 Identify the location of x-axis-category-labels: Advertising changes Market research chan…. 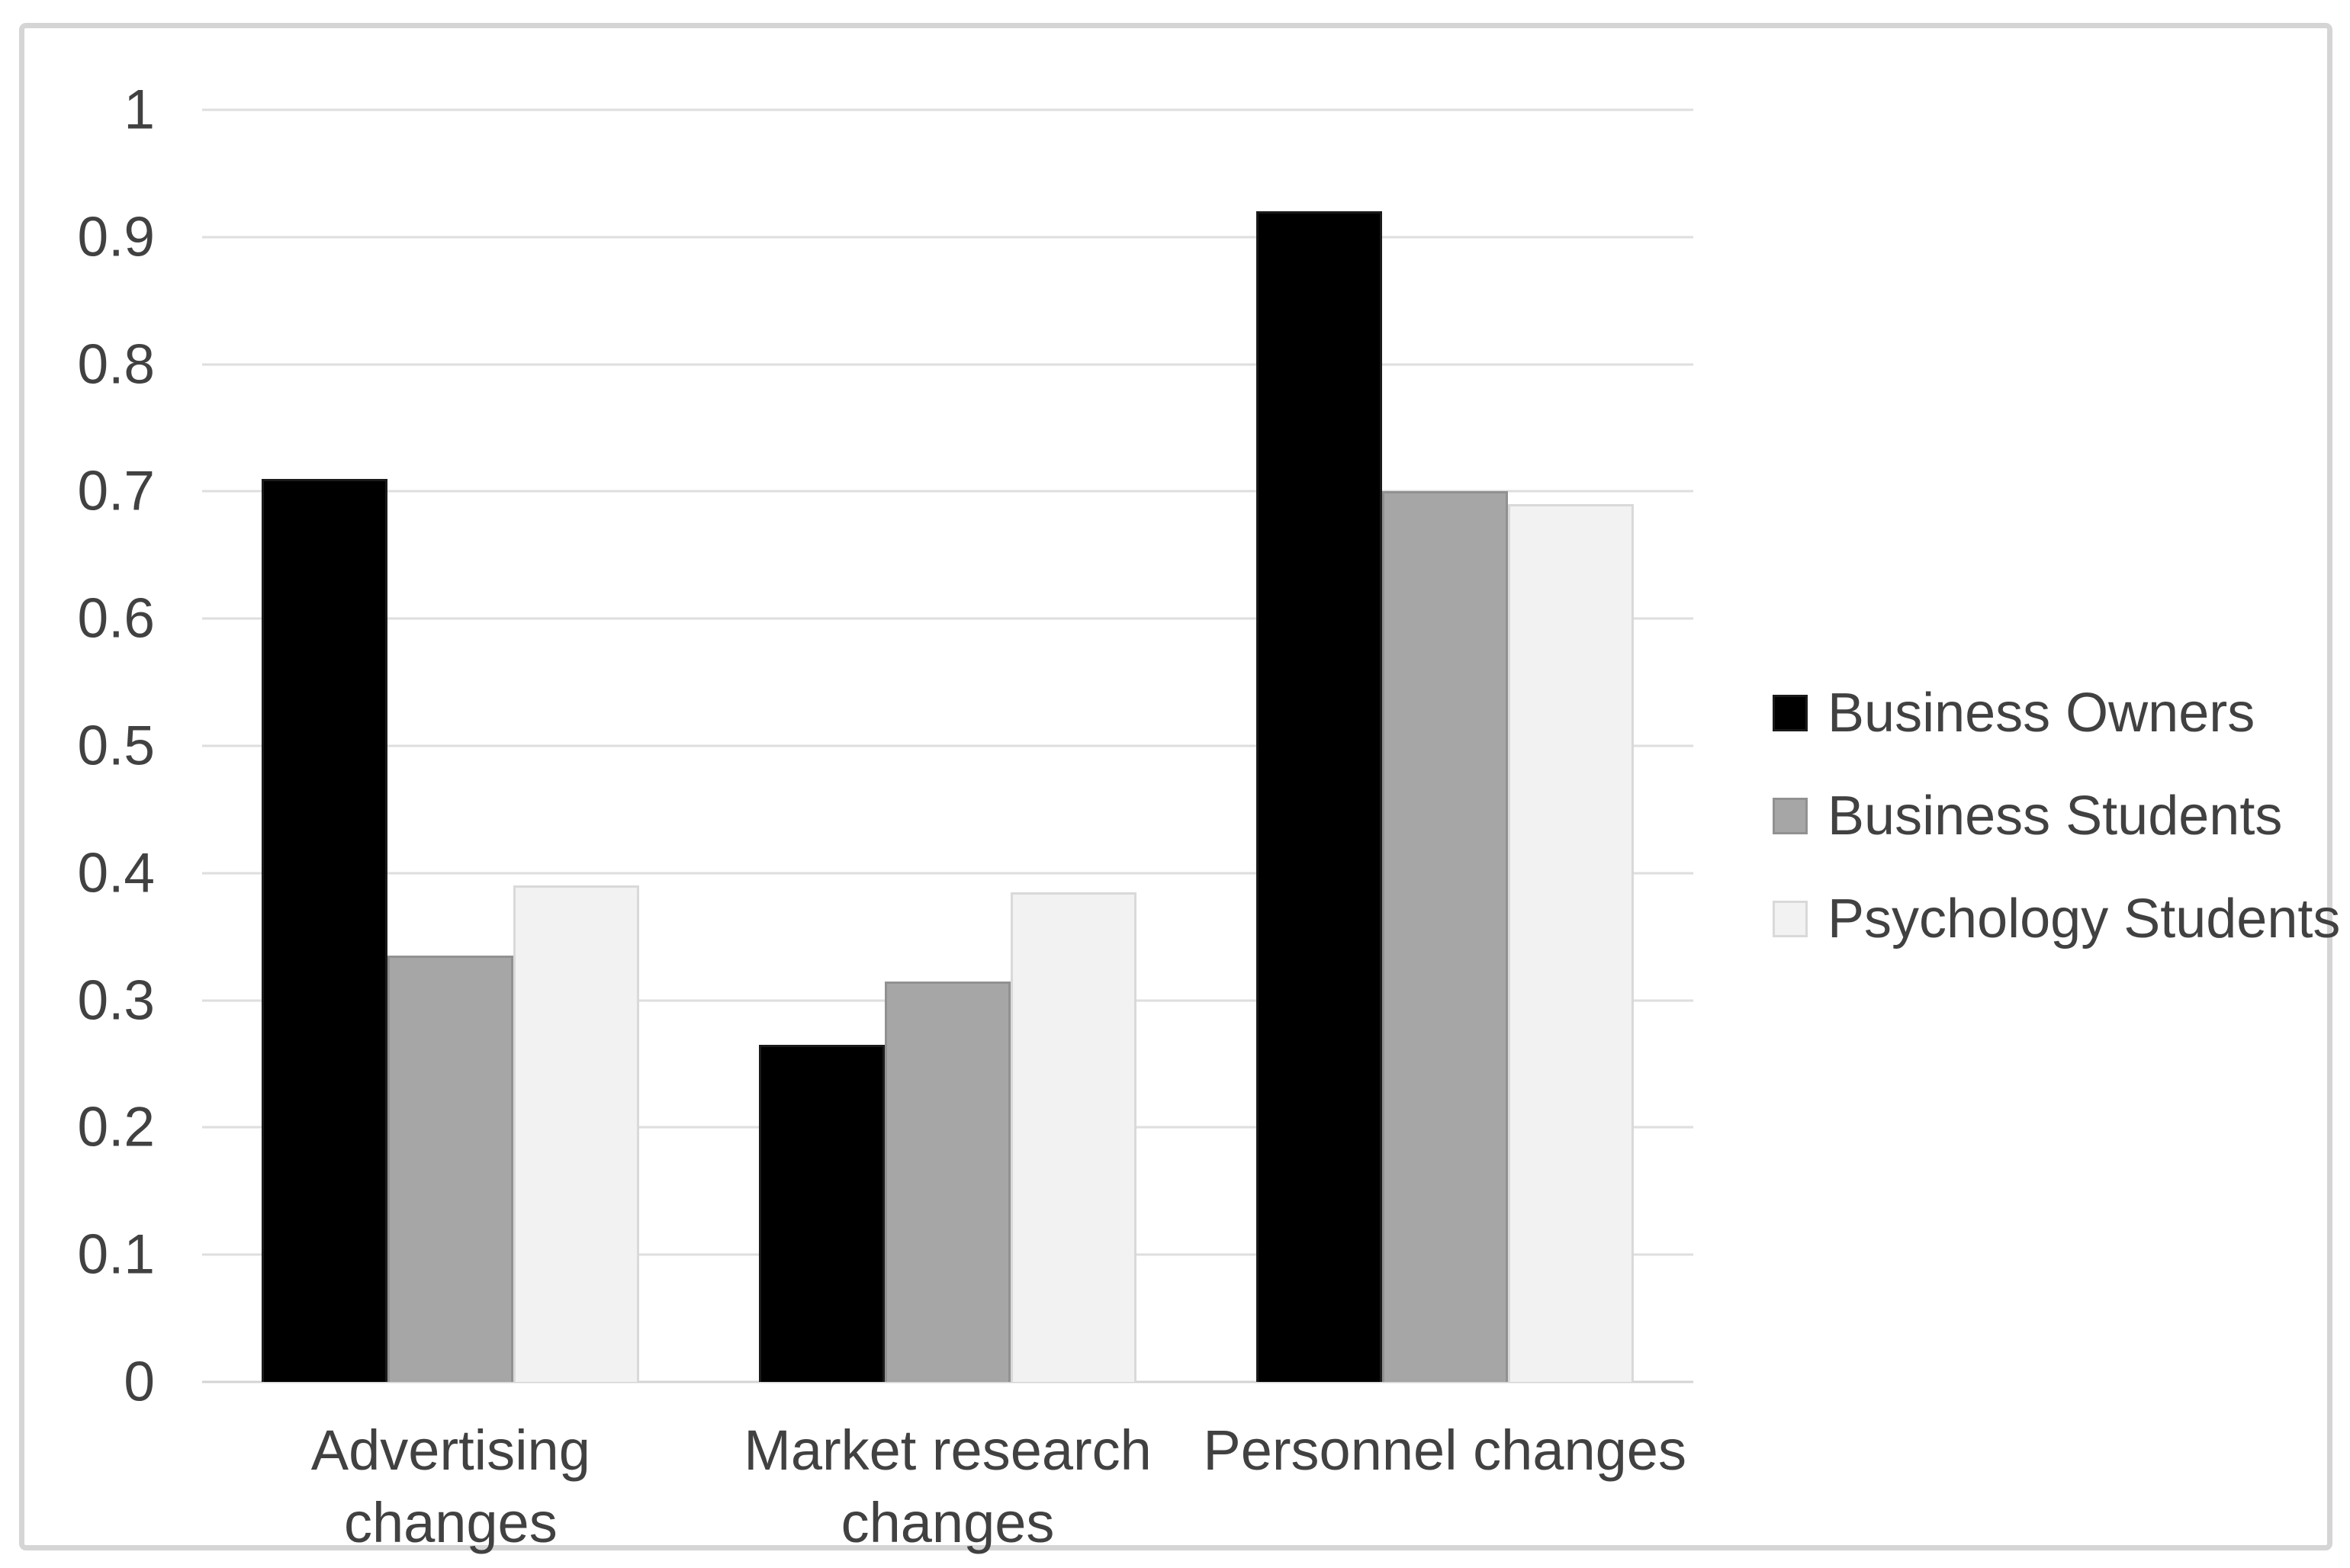
(948, 1487).